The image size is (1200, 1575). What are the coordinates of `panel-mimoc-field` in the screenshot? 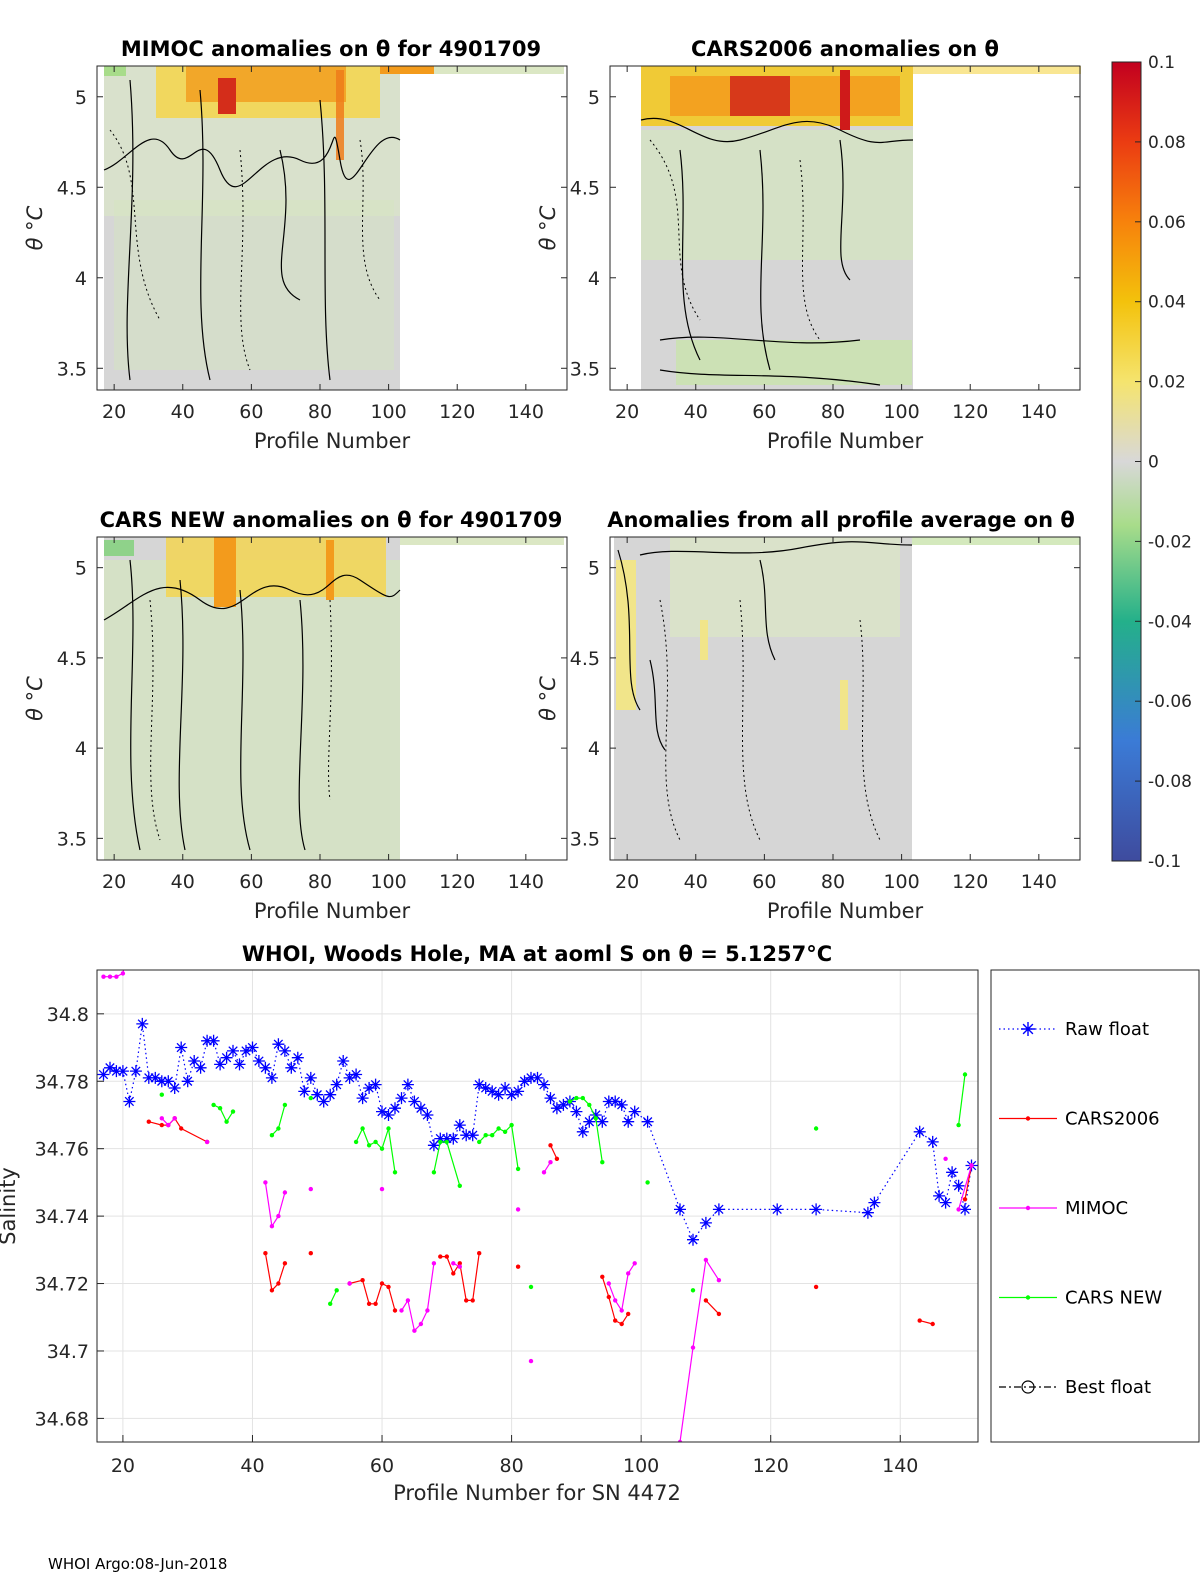 It's located at (333, 228).